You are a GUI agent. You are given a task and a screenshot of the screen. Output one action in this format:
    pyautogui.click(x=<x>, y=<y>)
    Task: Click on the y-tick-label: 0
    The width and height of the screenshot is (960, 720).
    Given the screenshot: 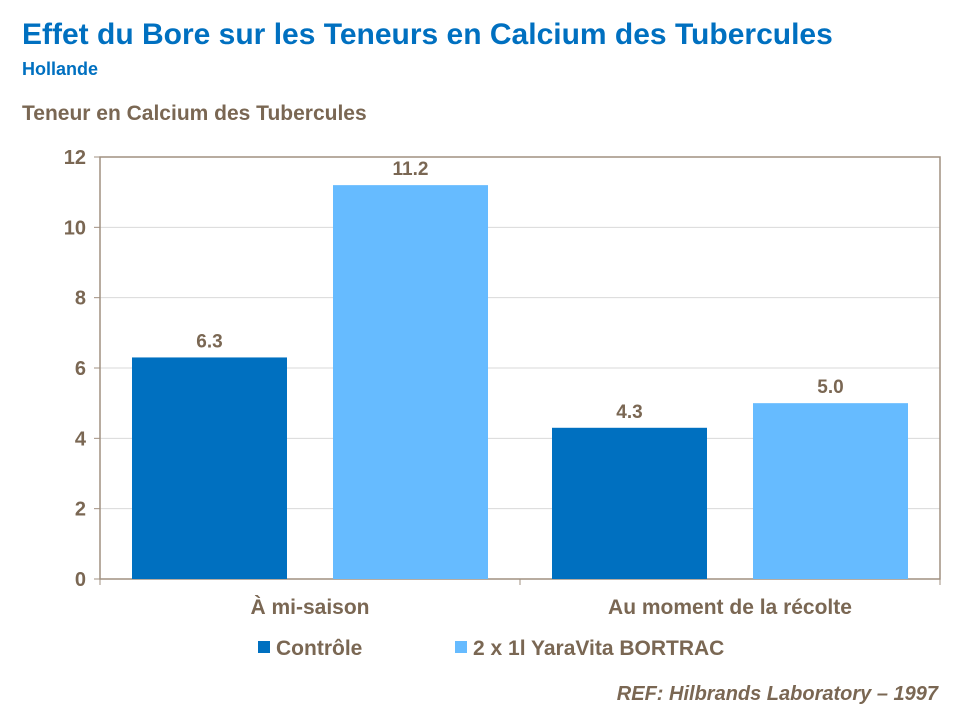 What is the action you would take?
    pyautogui.click(x=80, y=580)
    